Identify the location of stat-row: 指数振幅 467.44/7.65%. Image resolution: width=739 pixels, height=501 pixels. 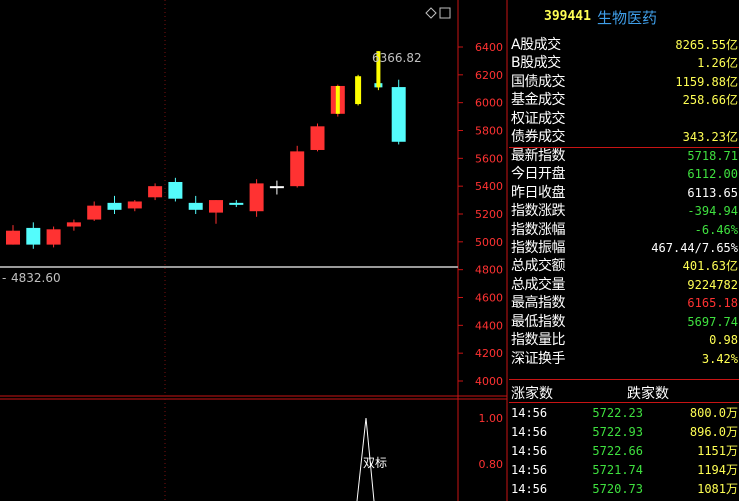
(624, 248).